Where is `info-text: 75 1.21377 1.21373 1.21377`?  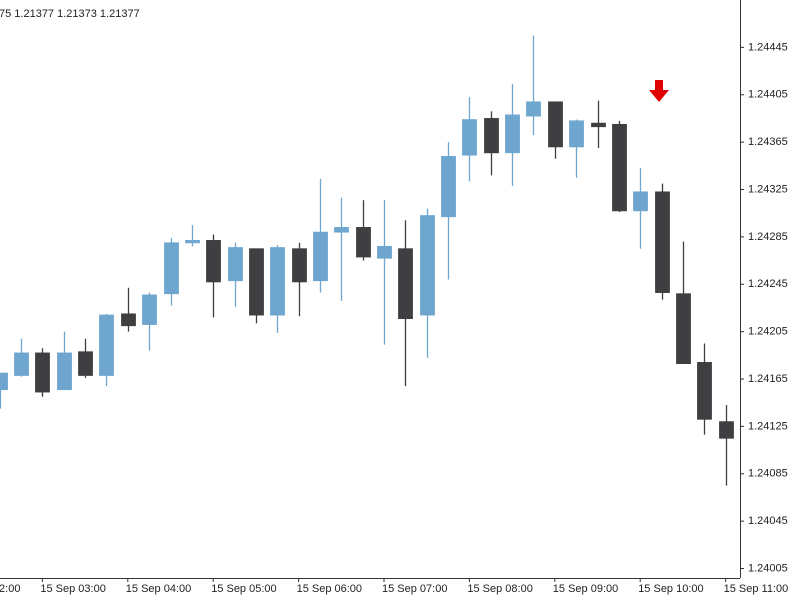 info-text: 75 1.21377 1.21373 1.21377 is located at coordinates (70, 14).